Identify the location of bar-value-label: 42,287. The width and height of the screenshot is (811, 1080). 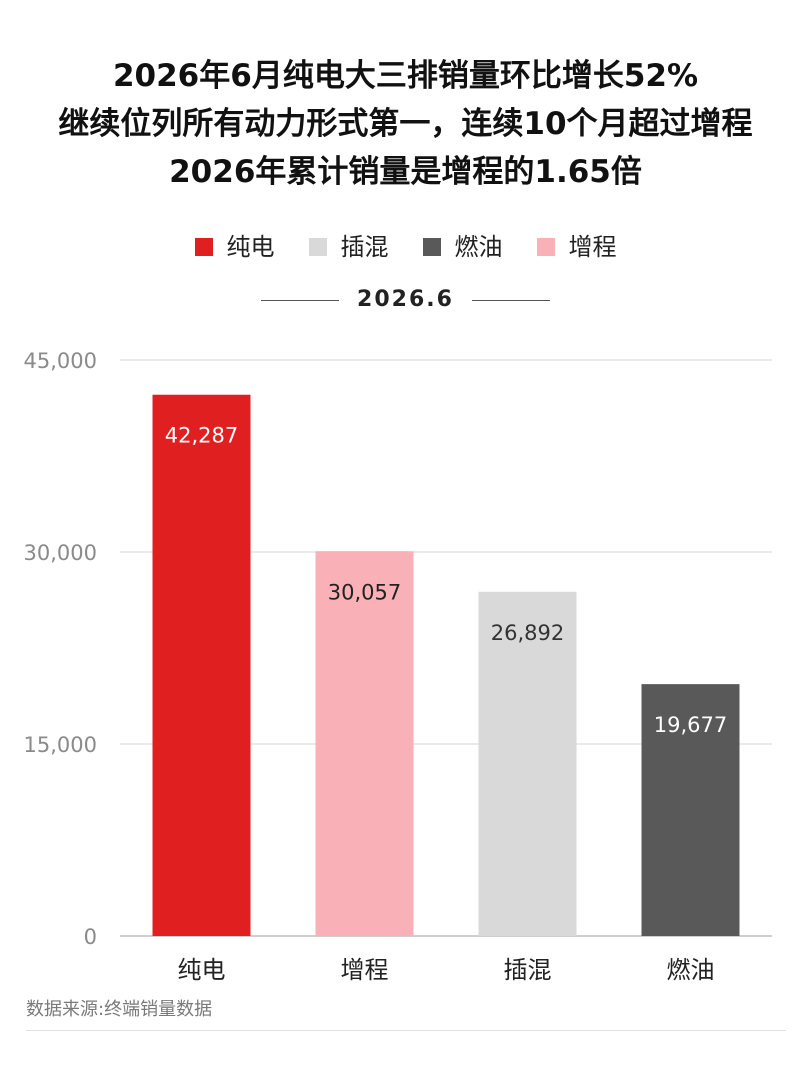
(201, 436).